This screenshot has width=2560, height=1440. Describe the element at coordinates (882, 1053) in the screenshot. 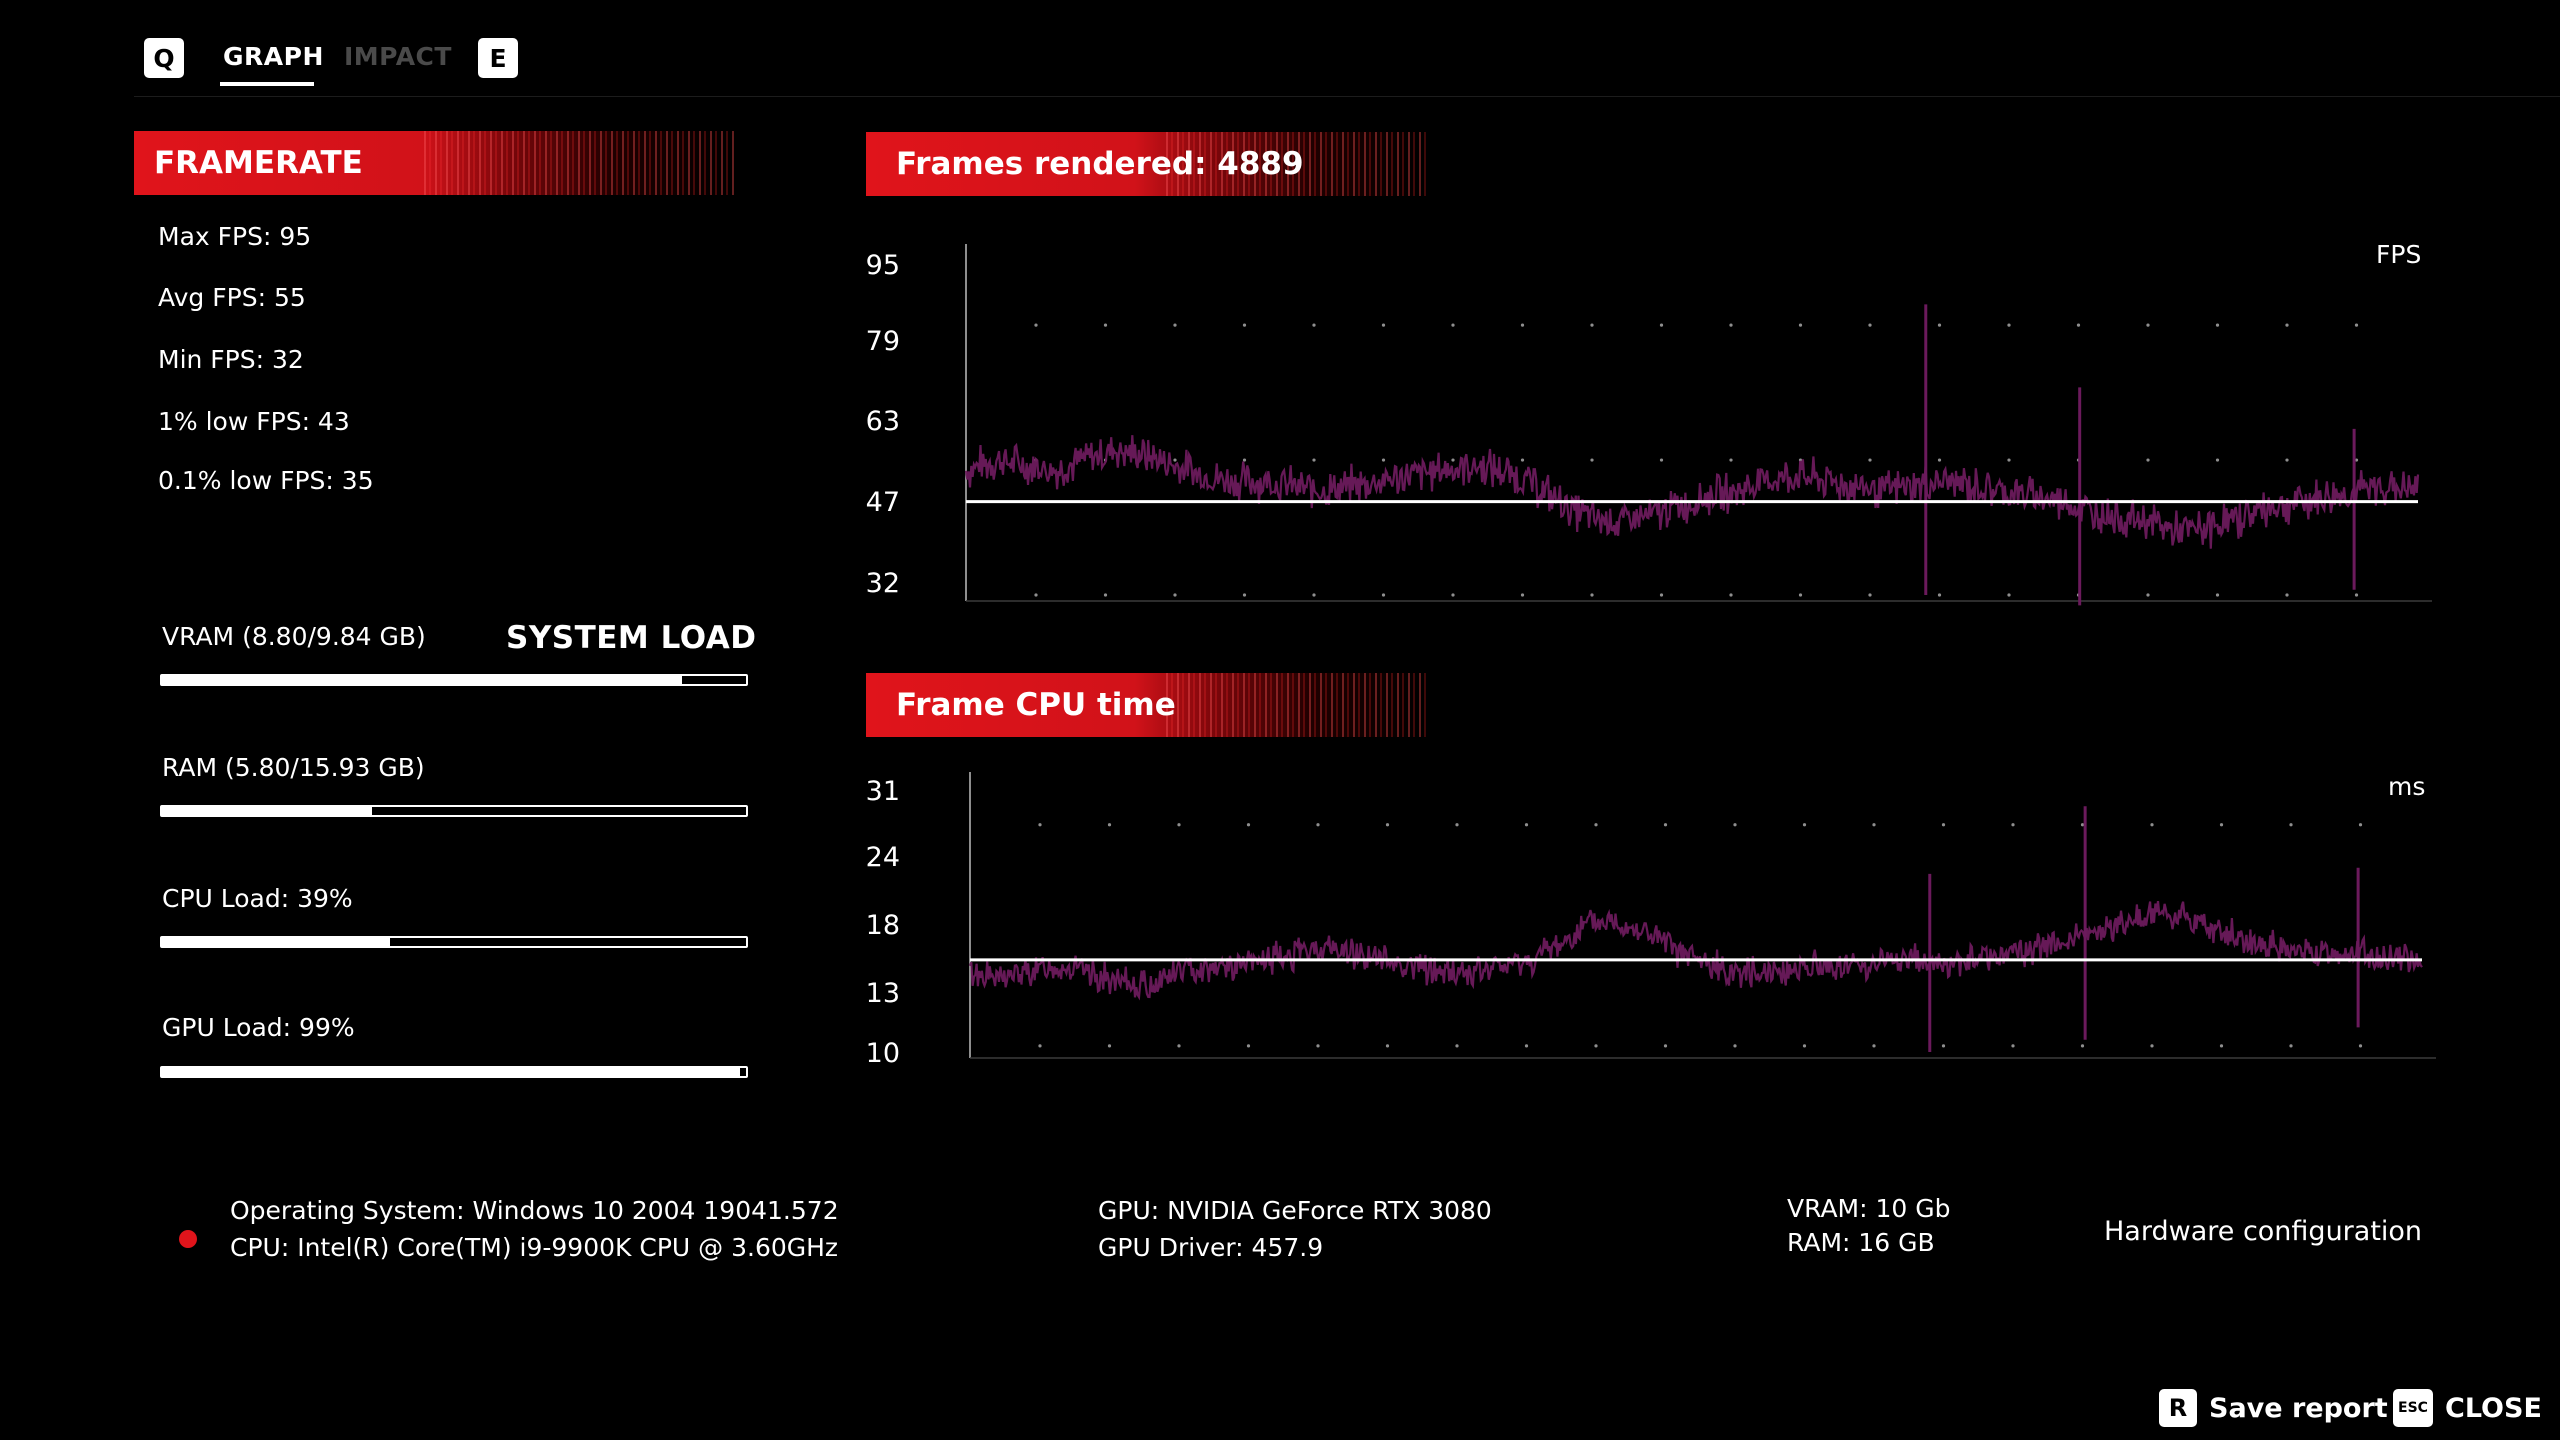

I see `cpu-tick-label: 10` at that location.